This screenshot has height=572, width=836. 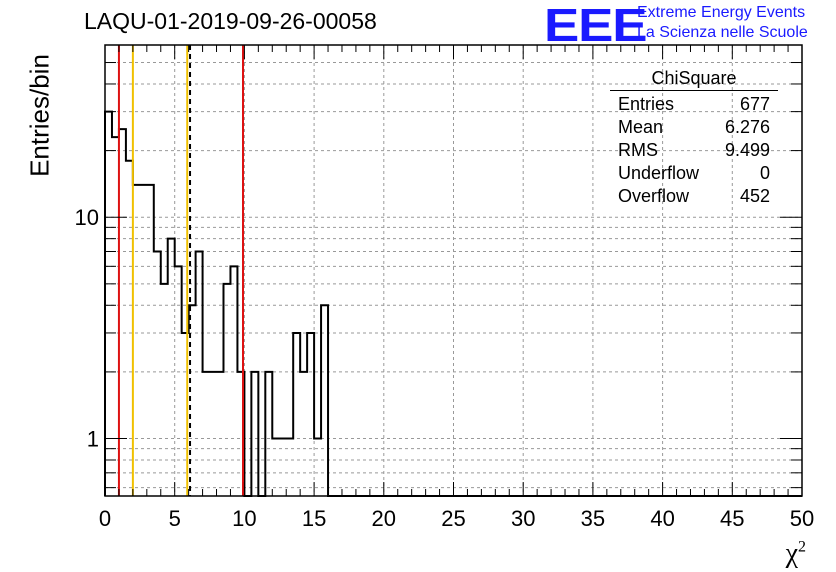 I want to click on y-tick-label: 1, so click(x=93, y=439).